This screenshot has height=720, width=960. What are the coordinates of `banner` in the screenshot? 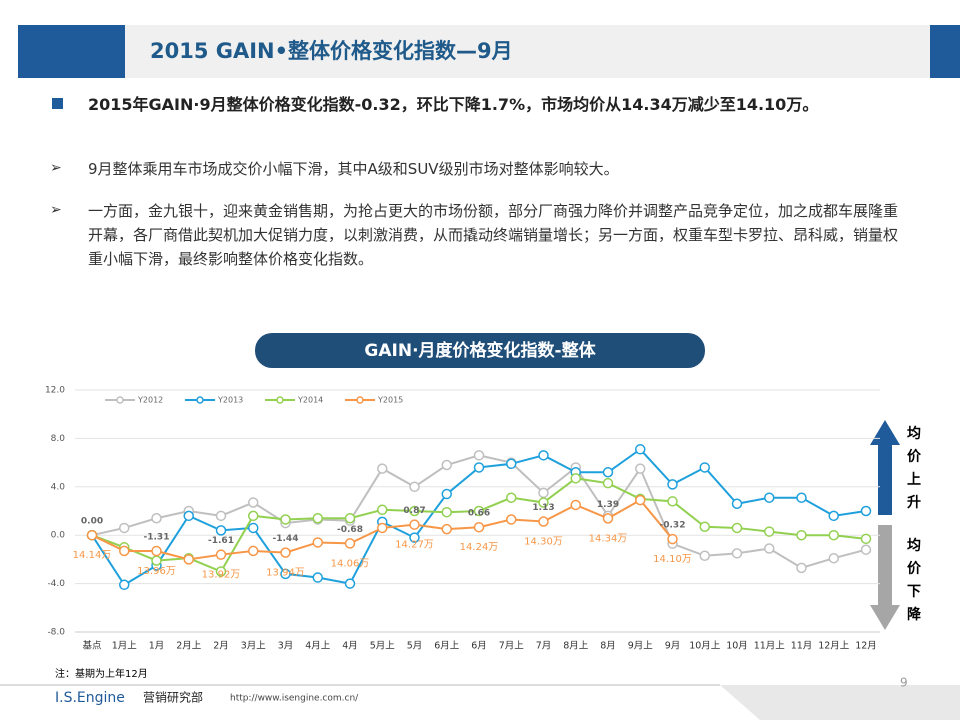 It's located at (480, 350).